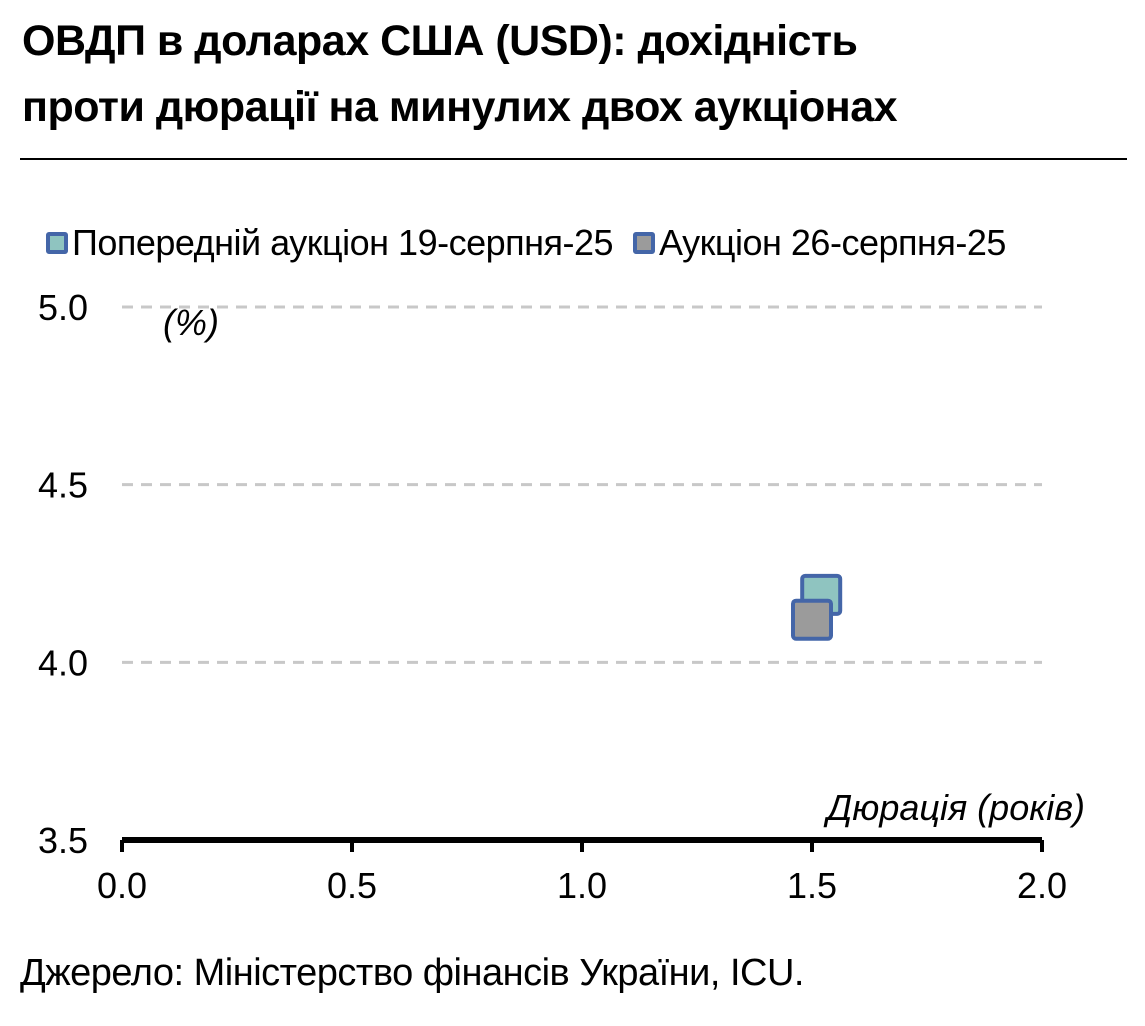  What do you see at coordinates (812, 885) in the screenshot?
I see `x-tick-label-3: 1.5` at bounding box center [812, 885].